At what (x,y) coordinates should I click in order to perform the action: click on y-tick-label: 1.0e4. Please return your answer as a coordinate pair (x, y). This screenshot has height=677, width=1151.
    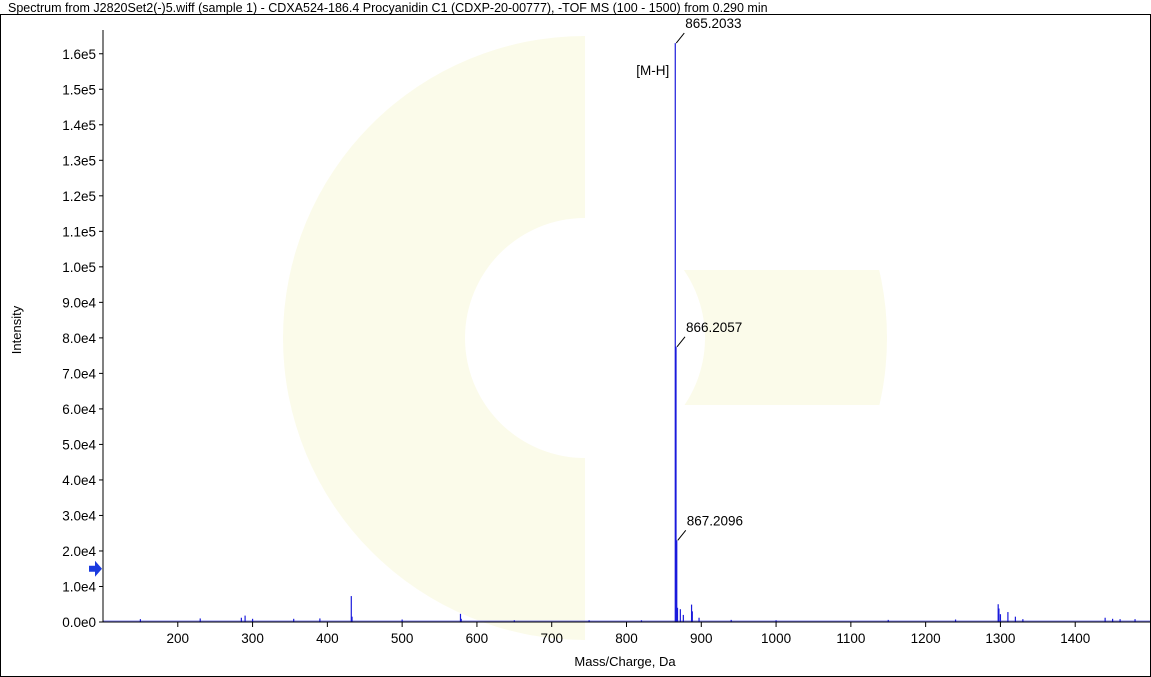
    Looking at the image, I should click on (79, 586).